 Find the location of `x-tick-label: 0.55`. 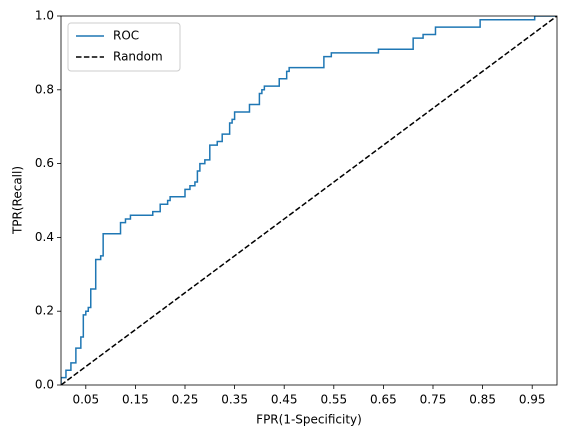

x-tick-label: 0.55 is located at coordinates (333, 400).